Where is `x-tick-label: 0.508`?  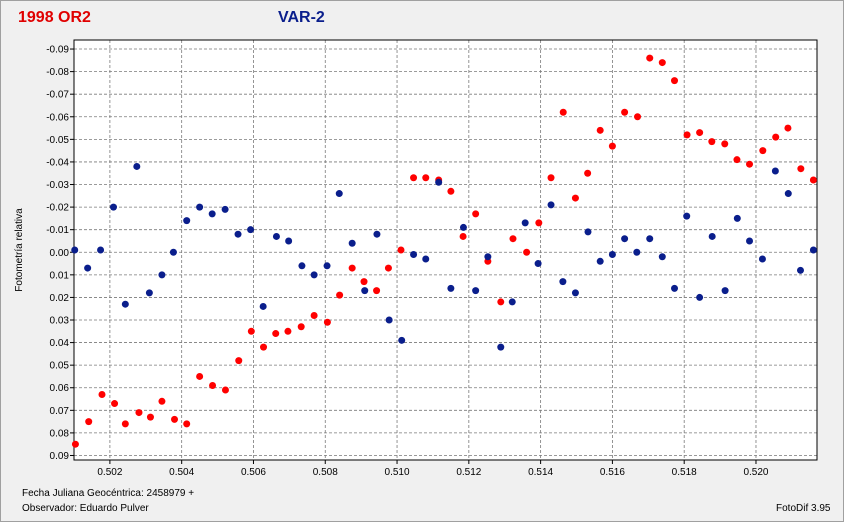
x-tick-label: 0.508 is located at coordinates (325, 472).